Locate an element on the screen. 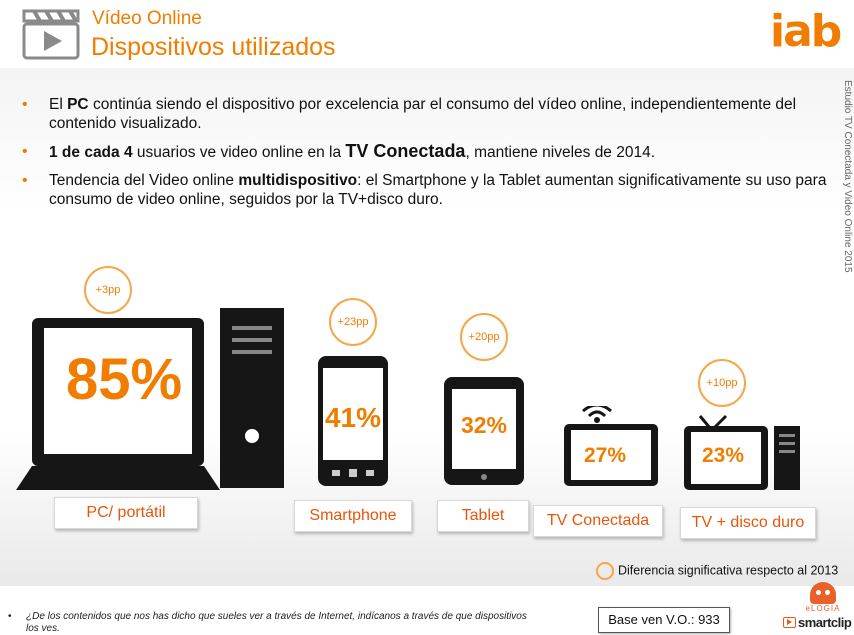 The width and height of the screenshot is (854, 635). elogia-logo: eLOGIA is located at coordinates (823, 597).